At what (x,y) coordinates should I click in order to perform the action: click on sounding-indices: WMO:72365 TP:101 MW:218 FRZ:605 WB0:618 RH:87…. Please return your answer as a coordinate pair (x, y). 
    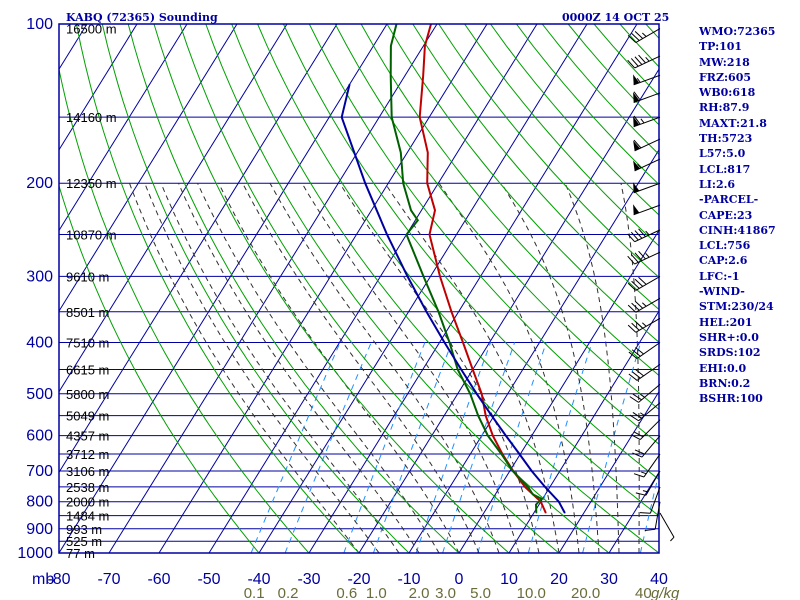
    Looking at the image, I should click on (737, 215).